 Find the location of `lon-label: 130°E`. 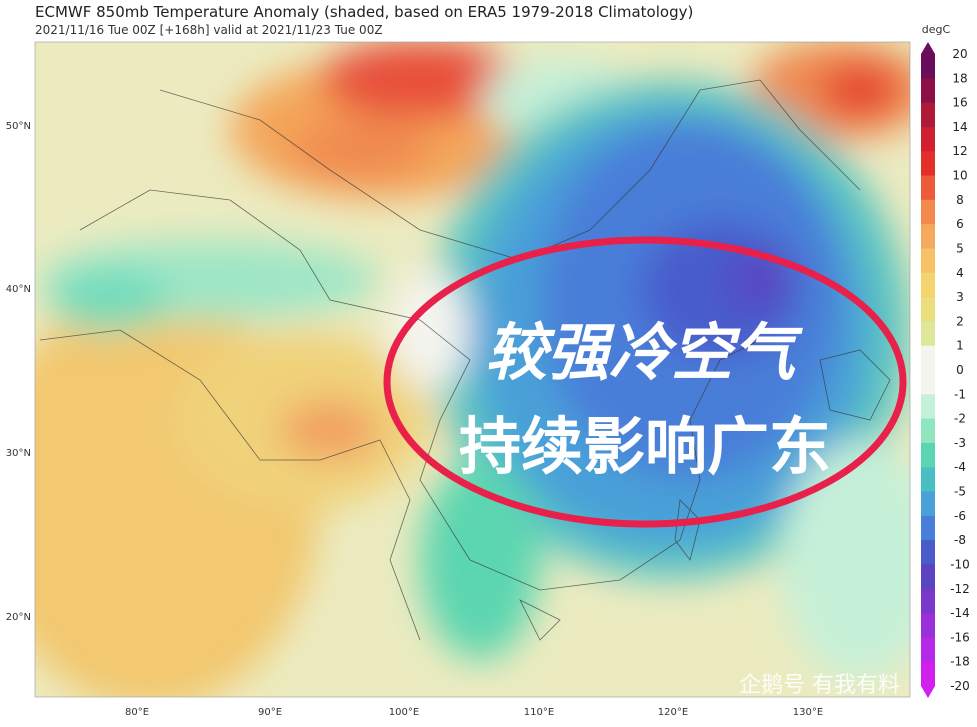

lon-label: 130°E is located at coordinates (808, 712).